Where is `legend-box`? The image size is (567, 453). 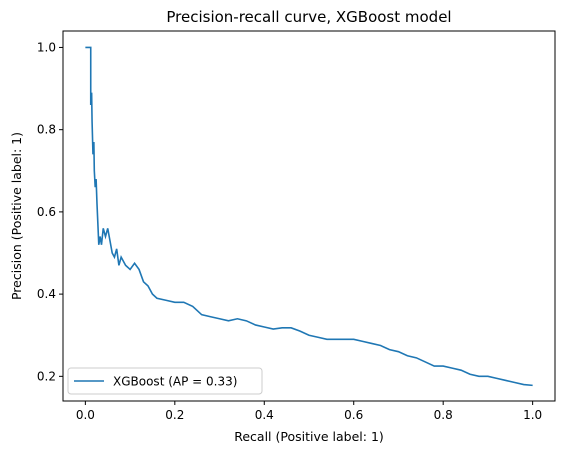
legend-box is located at coordinates (165, 381).